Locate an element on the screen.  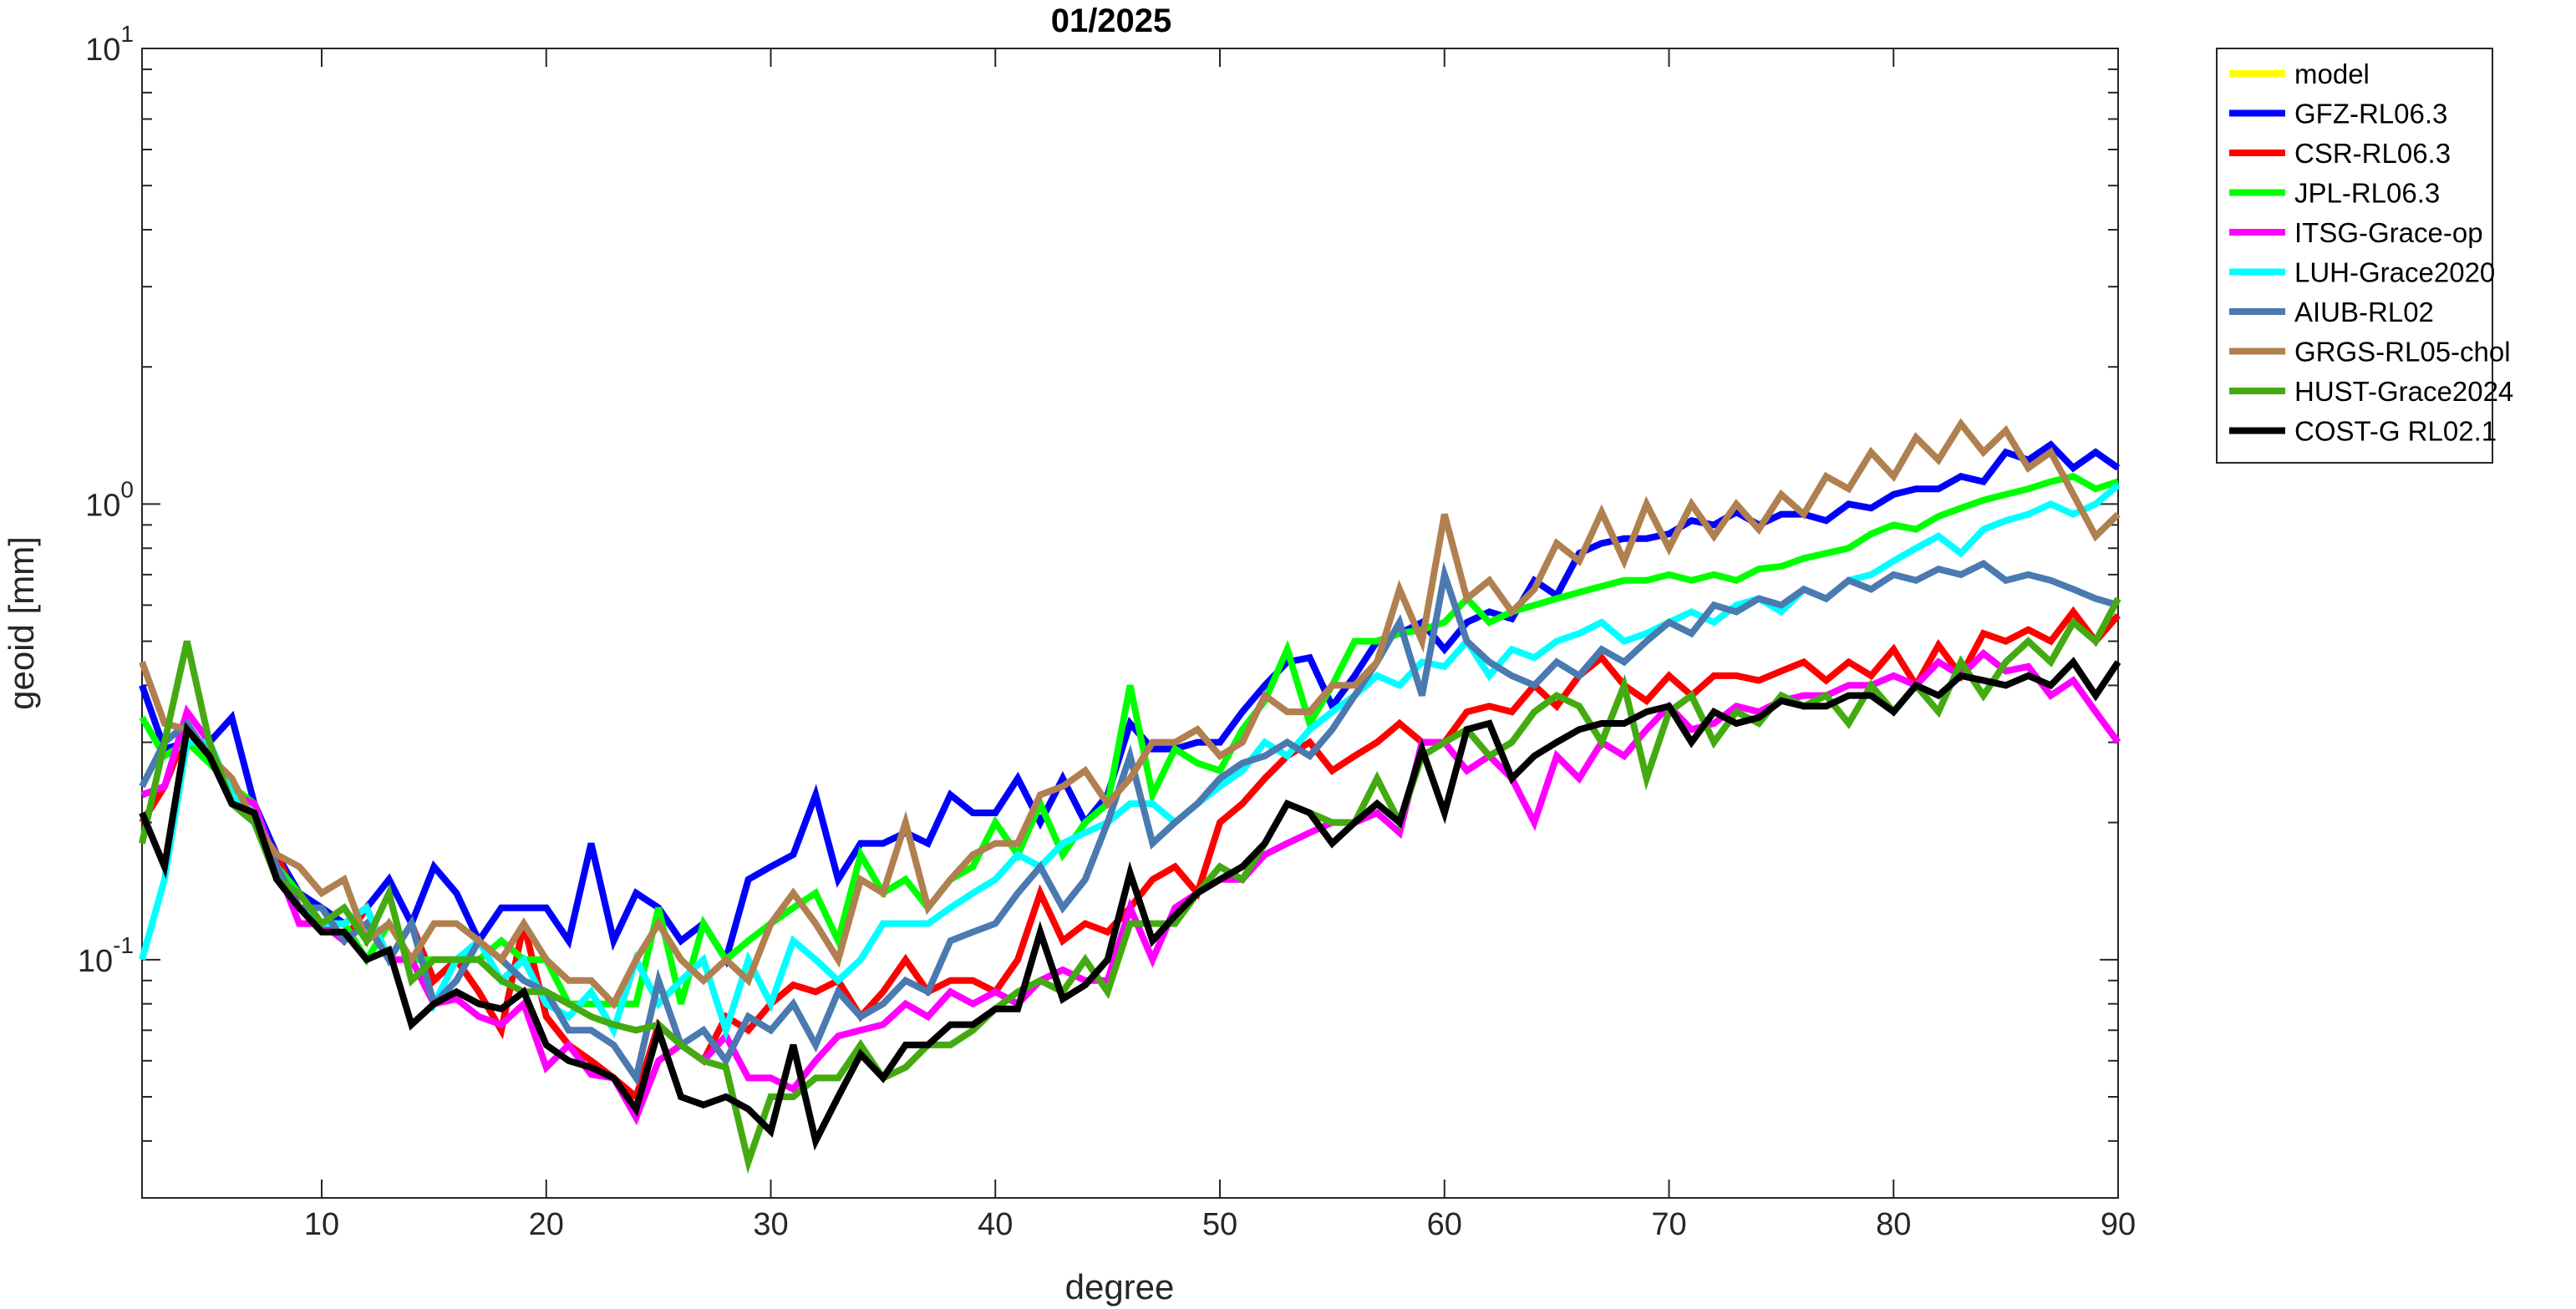
y-tick-label: 10¹ is located at coordinates (109, 44).